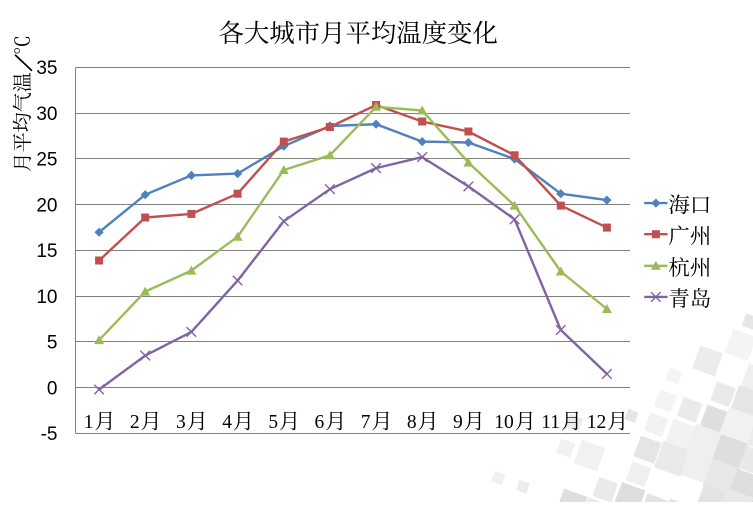 The height and width of the screenshot is (507, 753). I want to click on svg-text: 8, so click(412, 422).